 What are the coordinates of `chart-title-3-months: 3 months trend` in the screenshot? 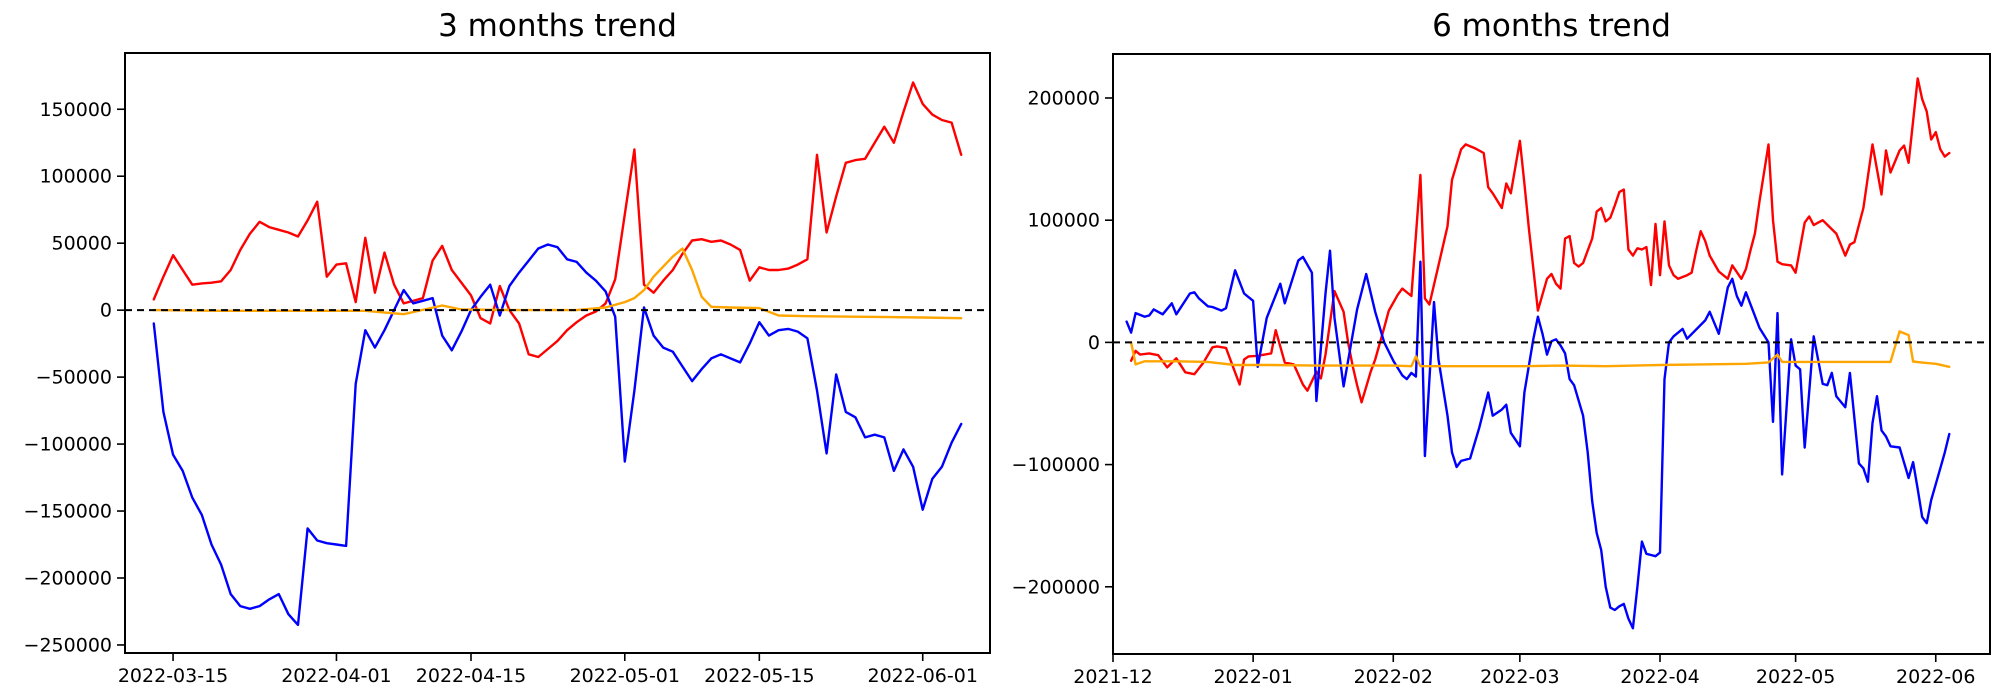 It's located at (557, 26).